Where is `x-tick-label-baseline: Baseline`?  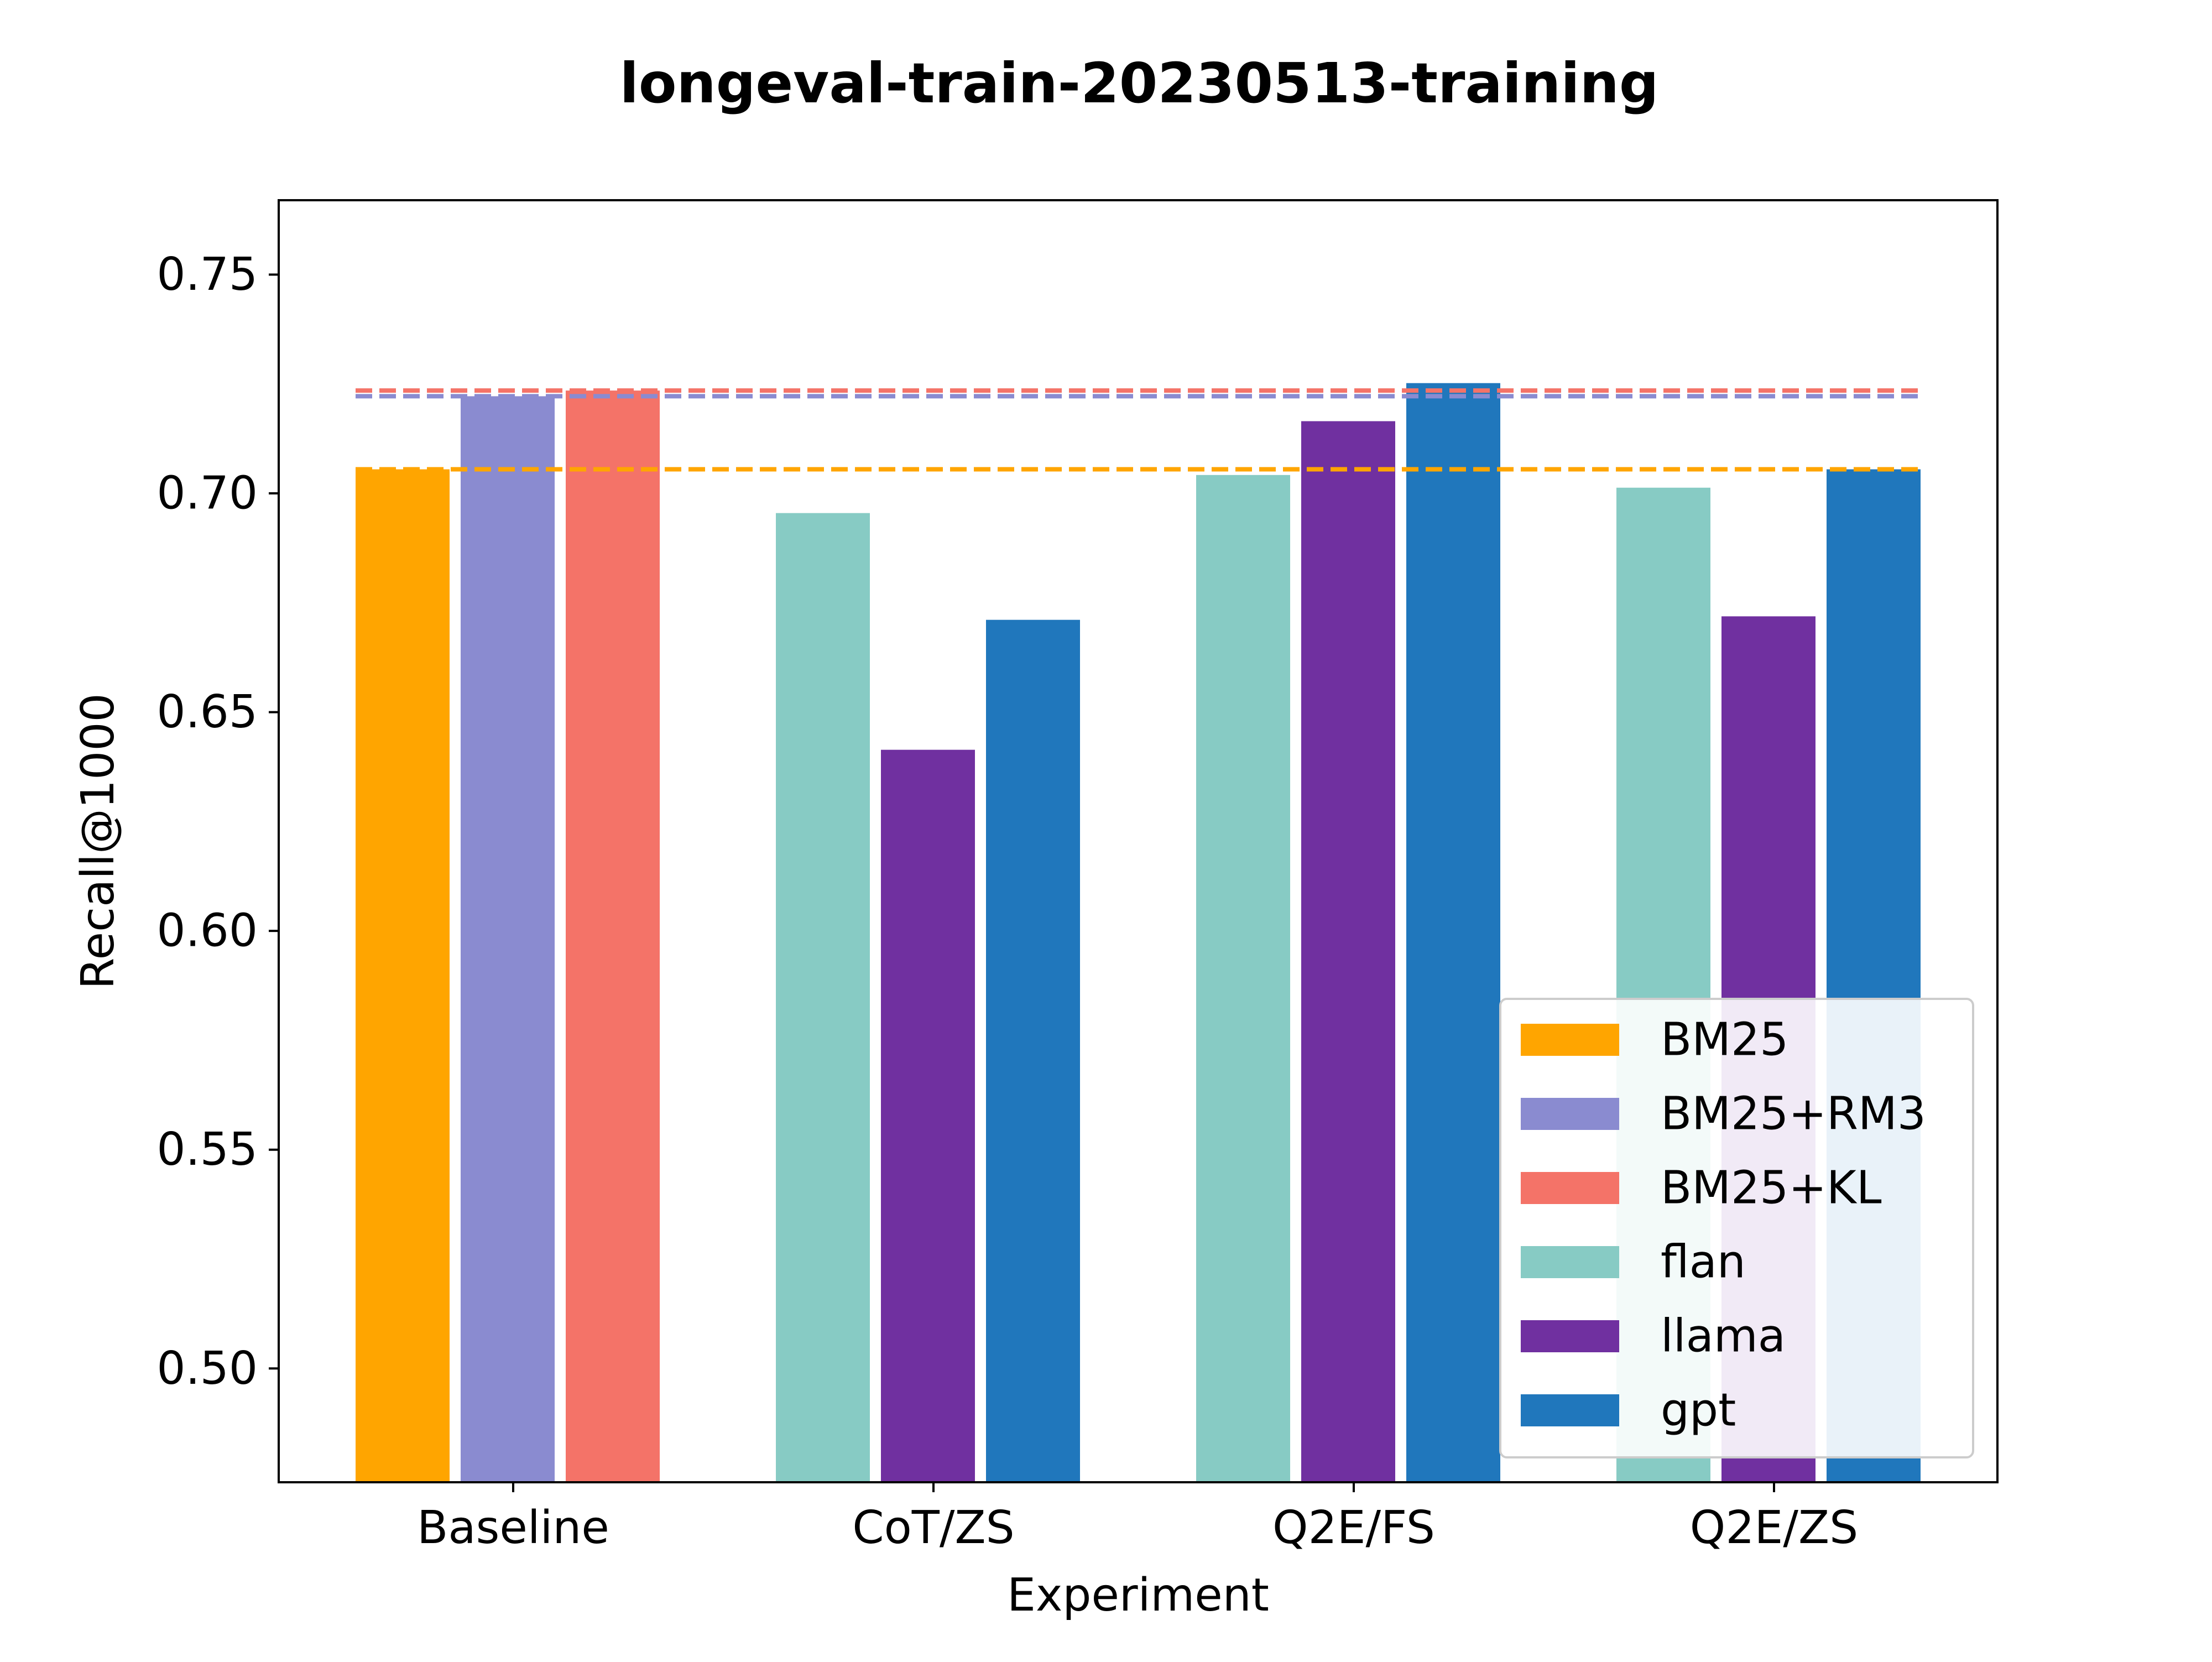 x-tick-label-baseline: Baseline is located at coordinates (513, 1528).